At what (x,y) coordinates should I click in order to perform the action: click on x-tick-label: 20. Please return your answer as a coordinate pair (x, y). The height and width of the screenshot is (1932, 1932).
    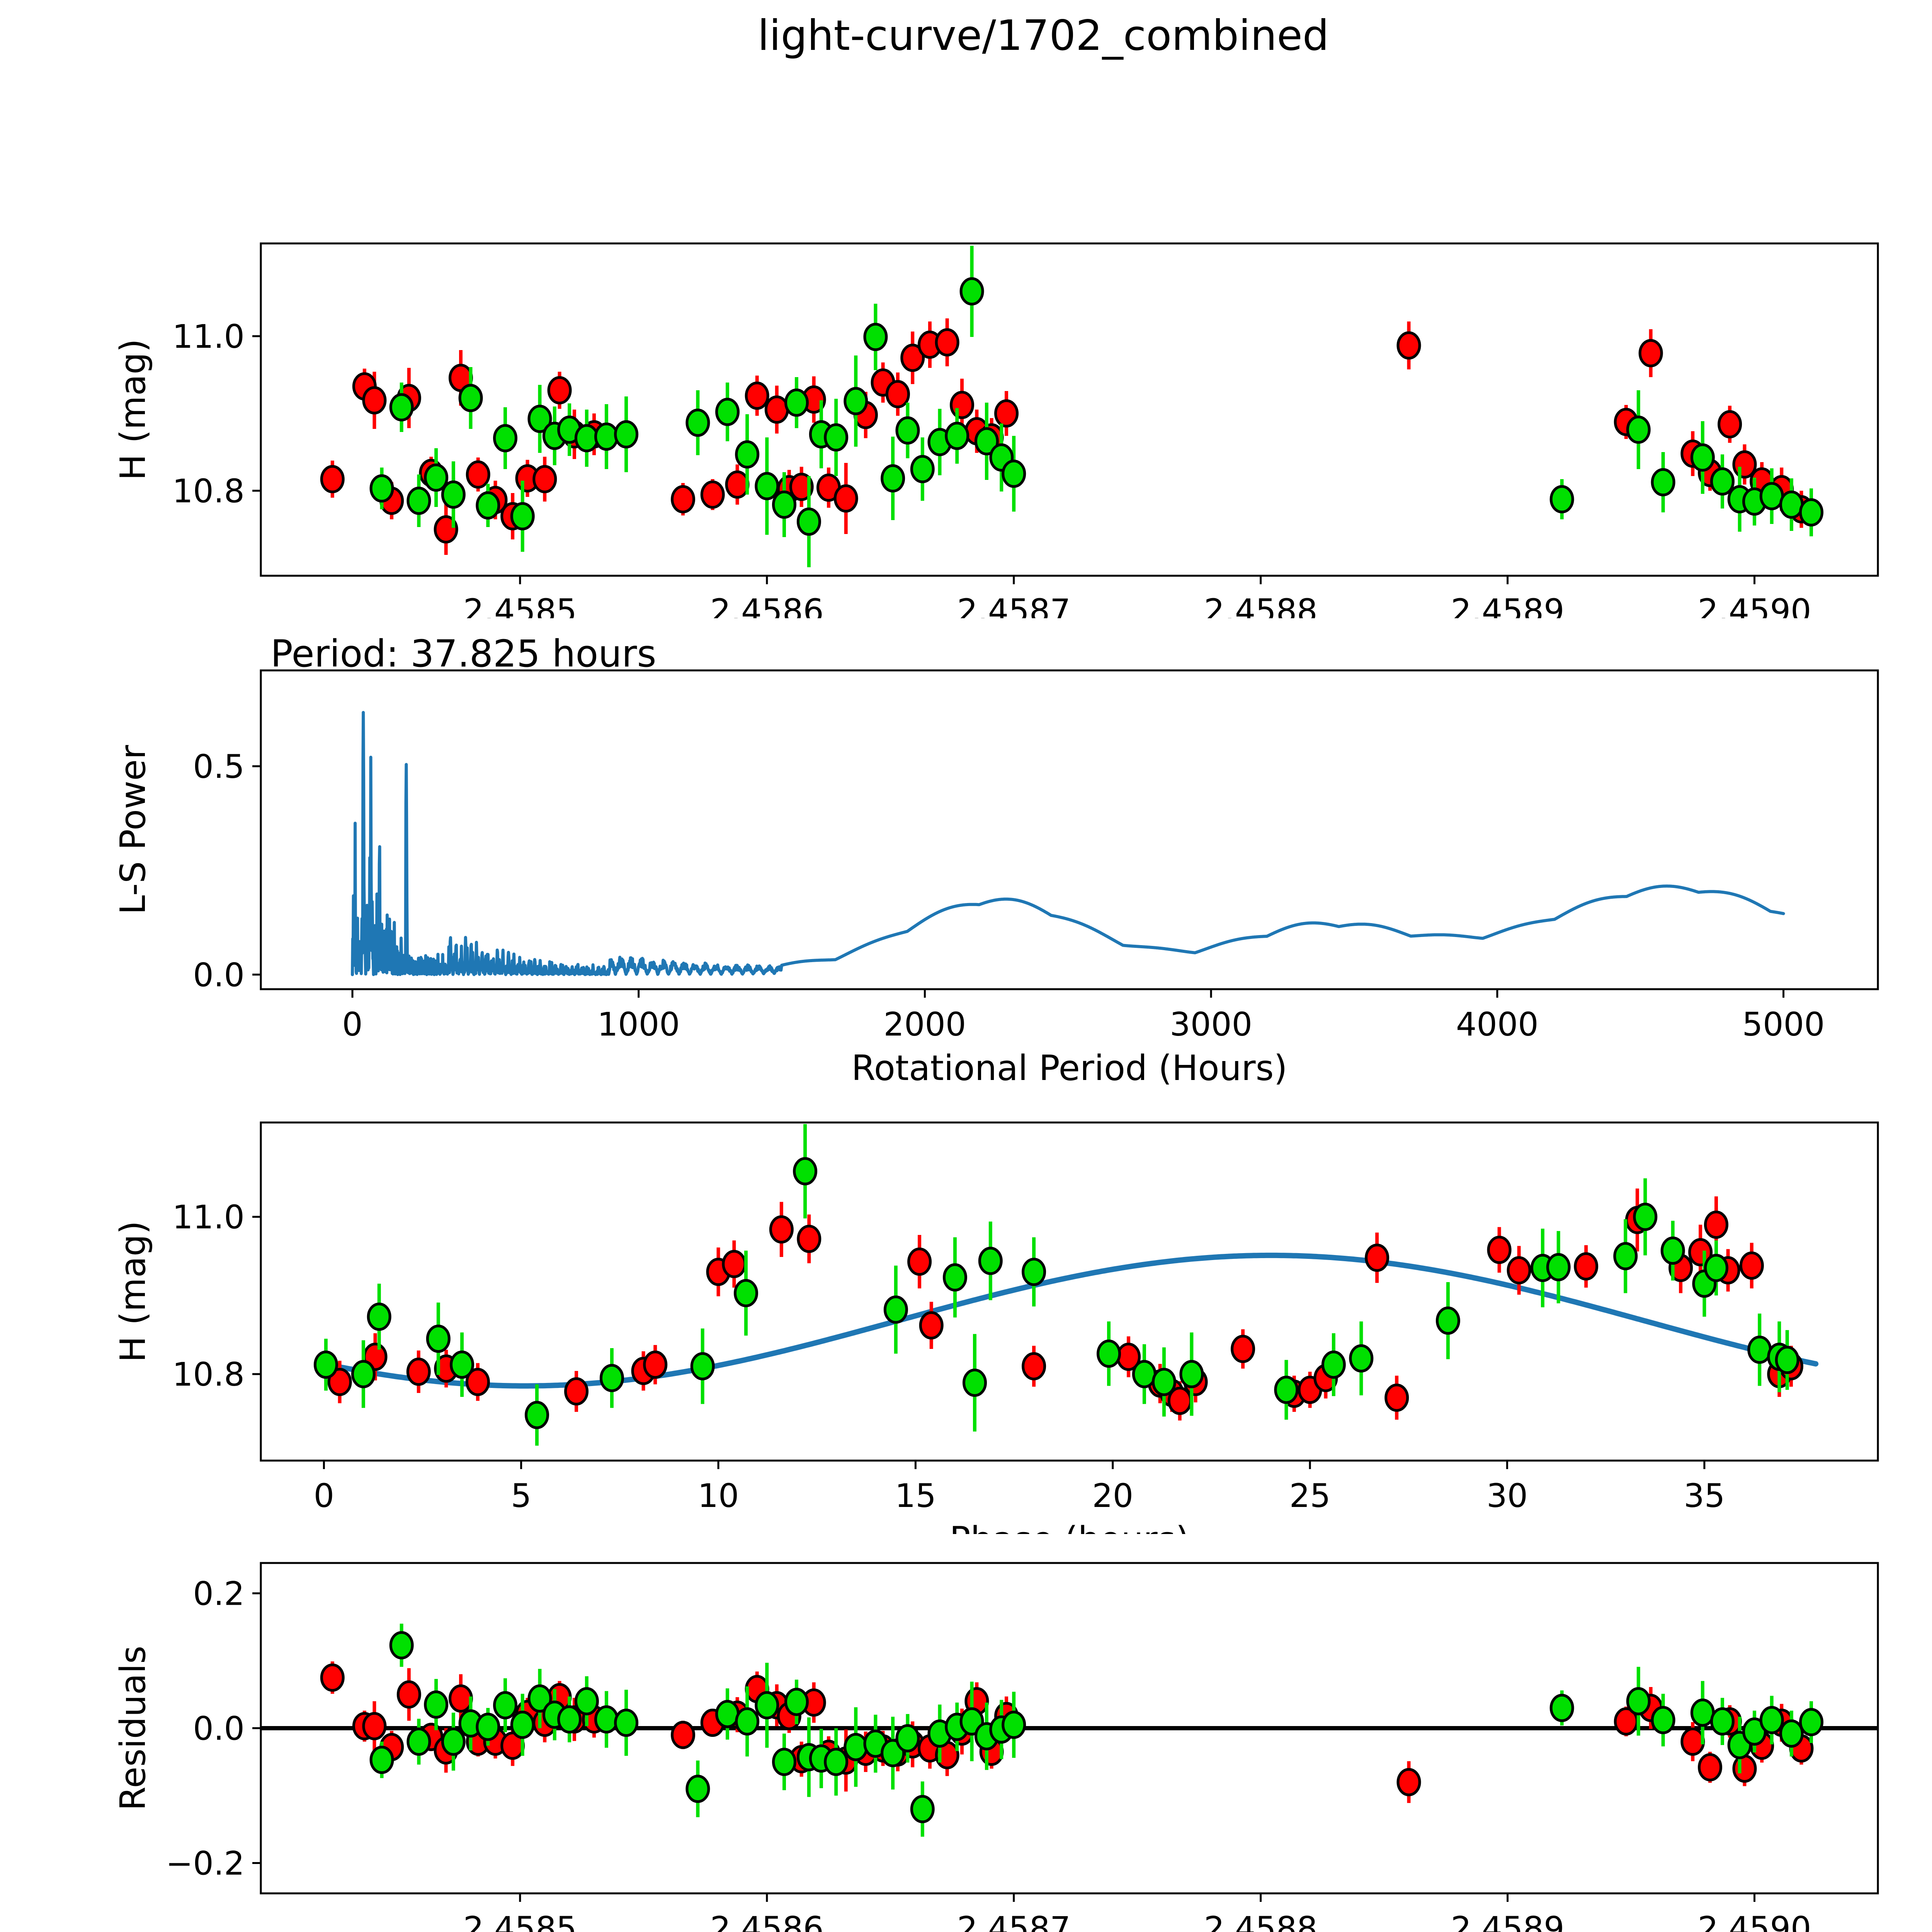
    Looking at the image, I should click on (1113, 1496).